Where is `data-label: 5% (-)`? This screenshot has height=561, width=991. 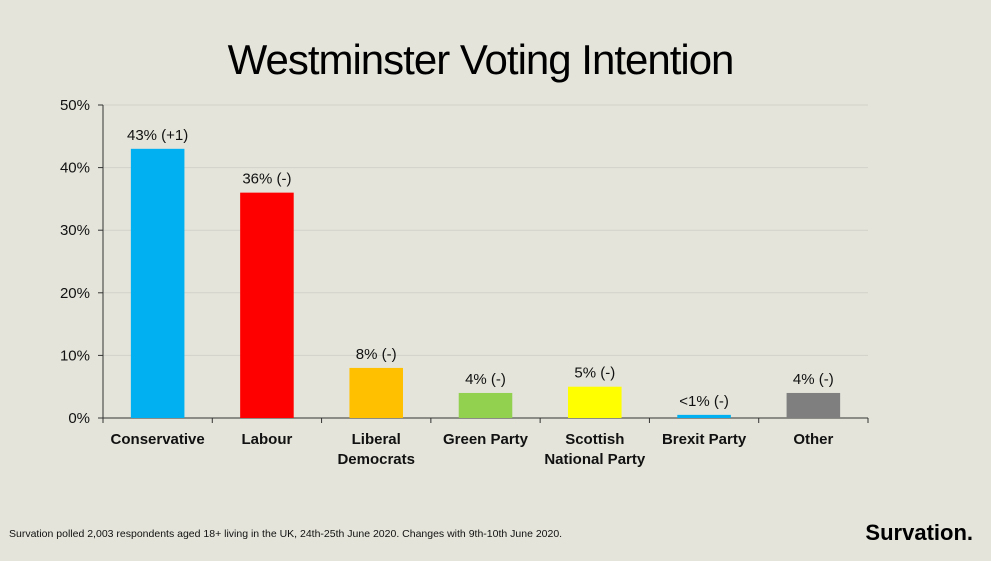 data-label: 5% (-) is located at coordinates (594, 373).